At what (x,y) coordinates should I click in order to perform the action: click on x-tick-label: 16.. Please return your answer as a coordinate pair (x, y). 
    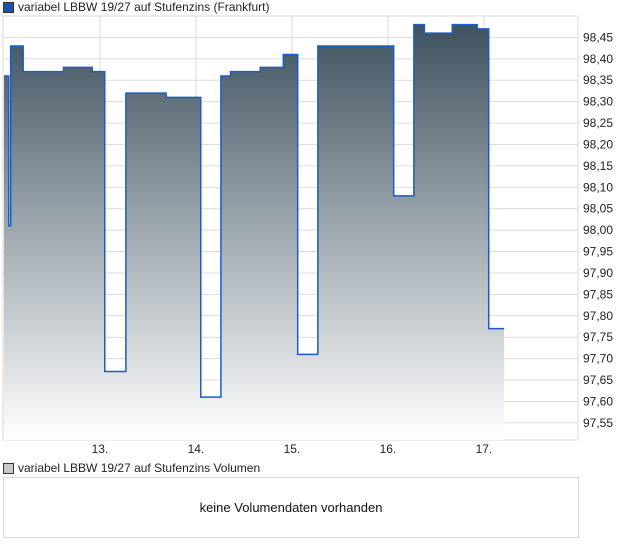
    Looking at the image, I should click on (388, 449).